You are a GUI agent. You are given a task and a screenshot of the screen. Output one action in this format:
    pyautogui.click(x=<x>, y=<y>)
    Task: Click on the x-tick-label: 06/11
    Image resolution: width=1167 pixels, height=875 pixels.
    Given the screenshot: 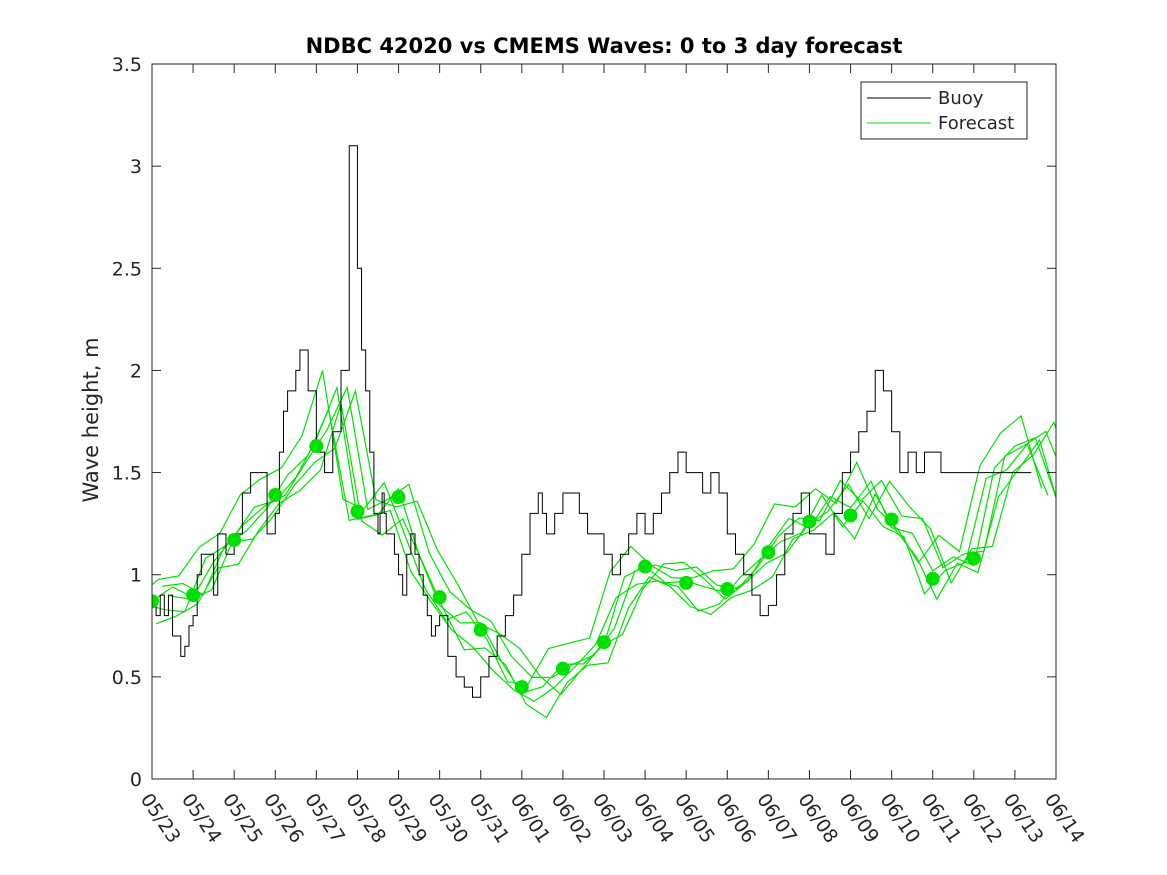 What is the action you would take?
    pyautogui.click(x=941, y=818)
    